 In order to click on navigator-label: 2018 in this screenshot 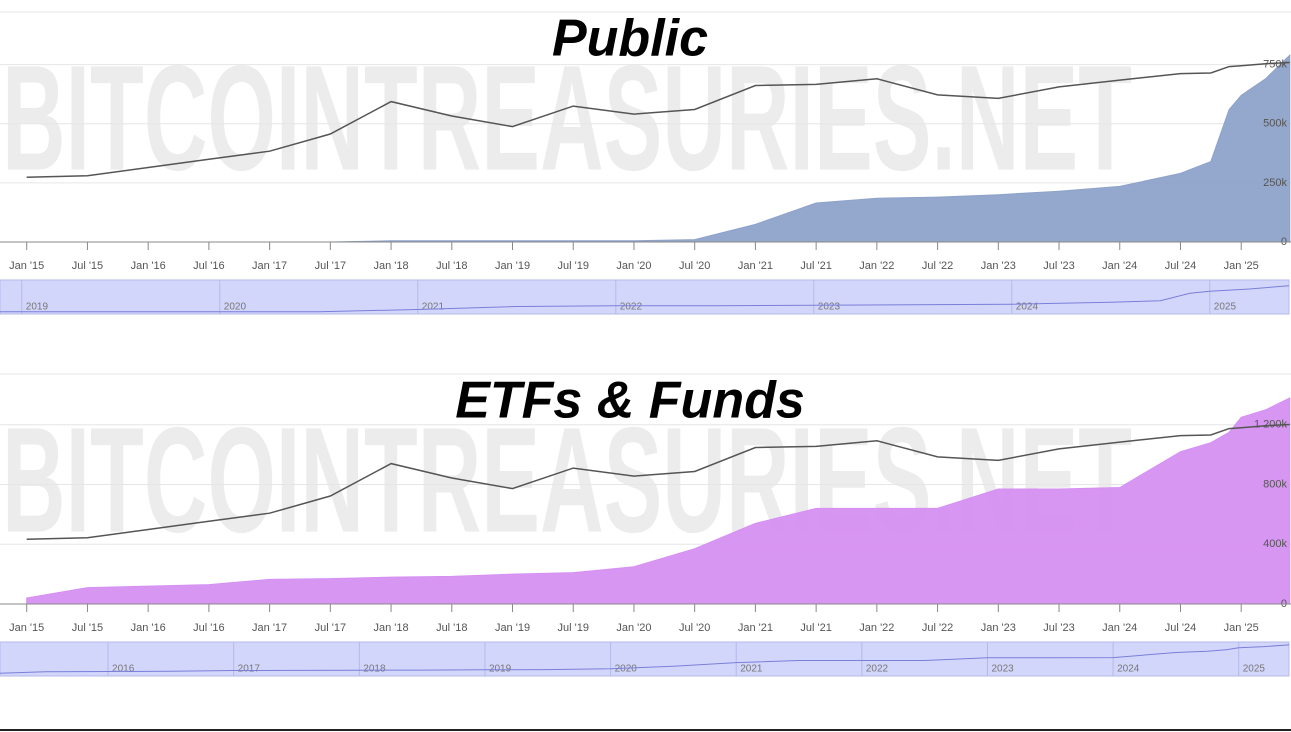, I will do `click(374, 669)`.